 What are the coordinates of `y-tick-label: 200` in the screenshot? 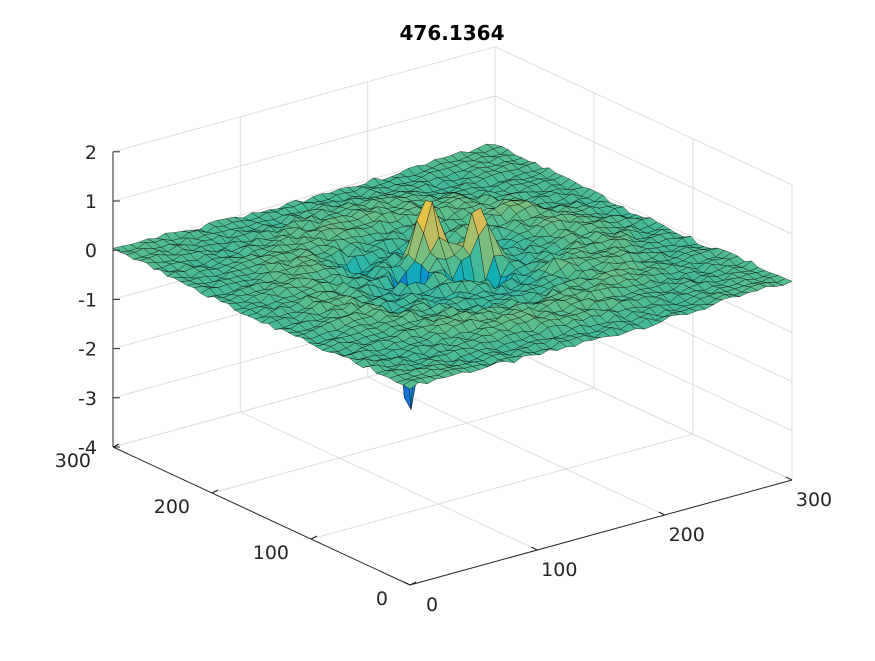 It's located at (172, 507).